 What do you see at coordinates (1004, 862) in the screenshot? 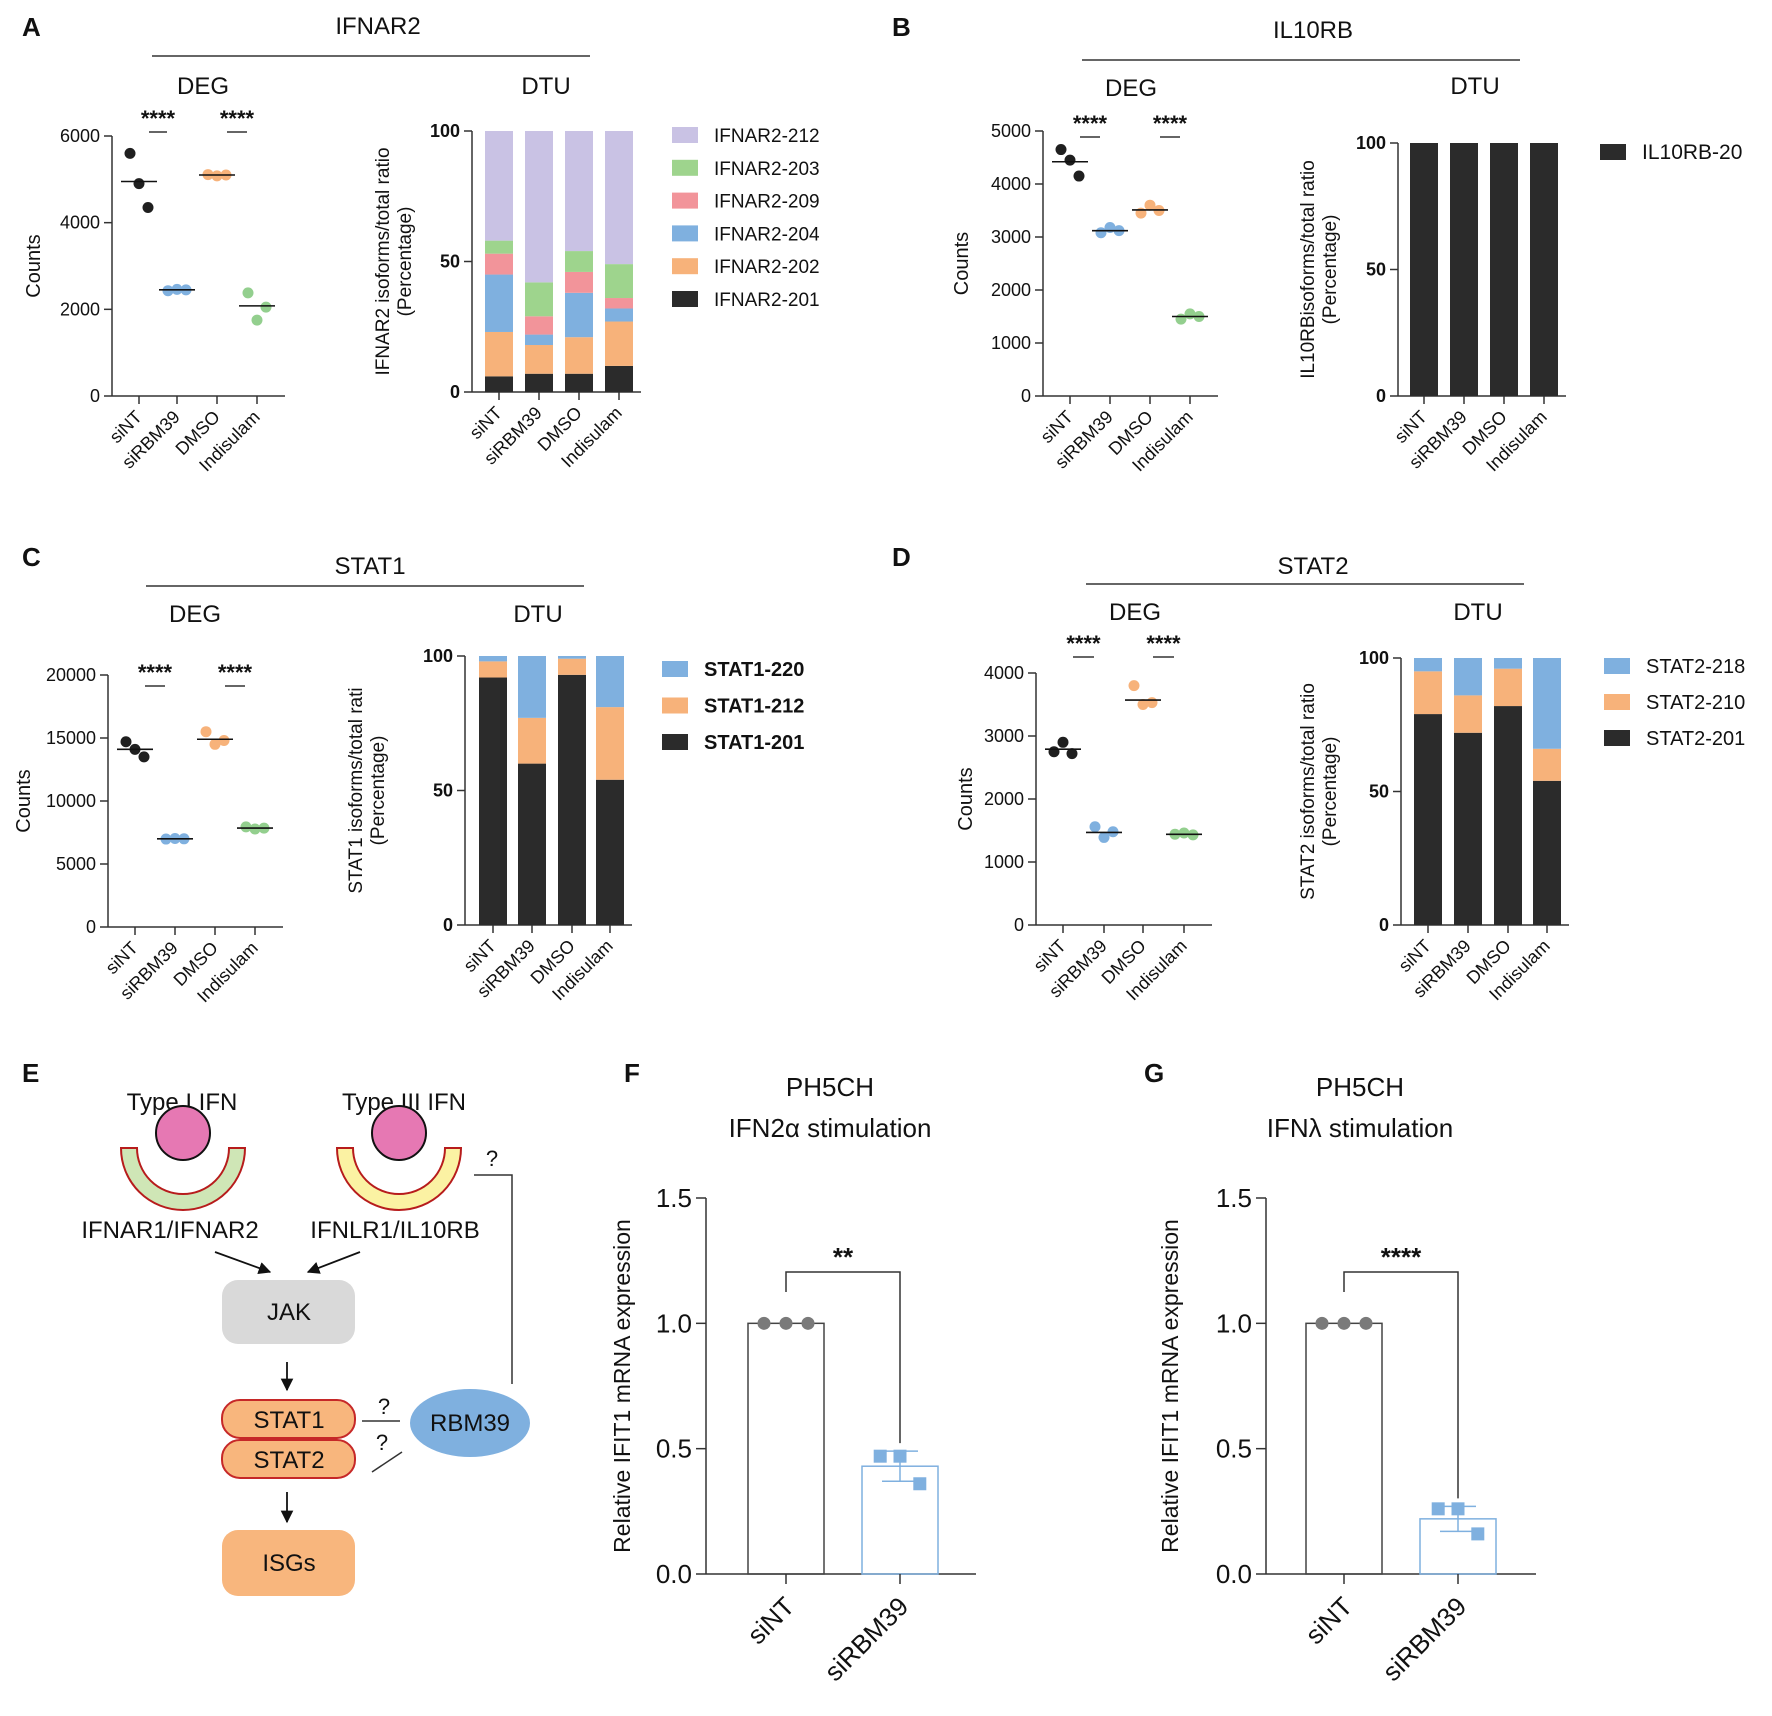
I see `y-tick-label: 1000` at bounding box center [1004, 862].